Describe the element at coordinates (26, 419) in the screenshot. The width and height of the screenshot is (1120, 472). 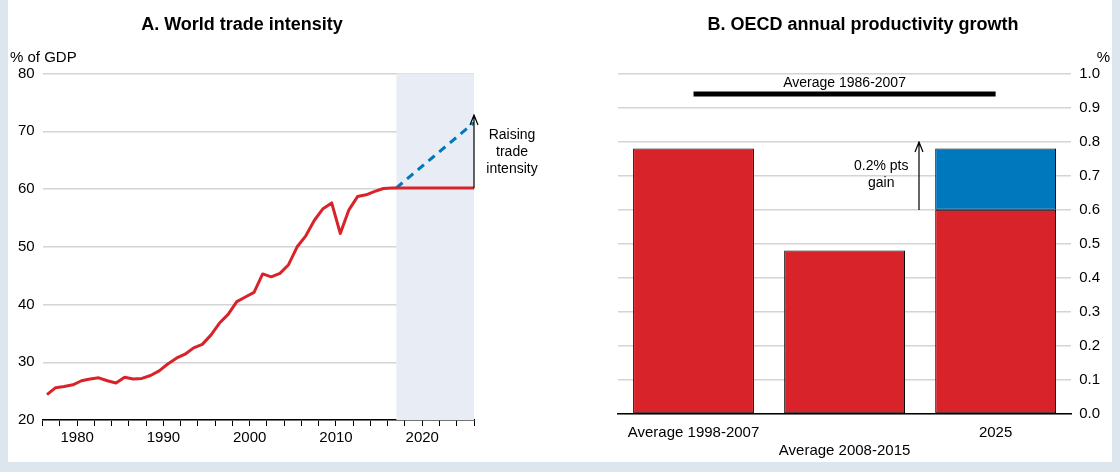
I see `y-tick-label: 20` at that location.